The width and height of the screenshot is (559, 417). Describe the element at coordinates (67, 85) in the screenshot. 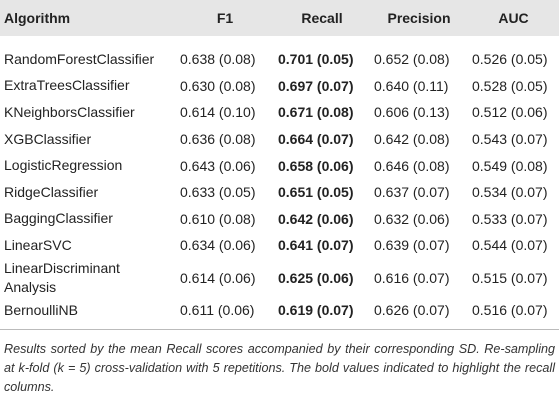

I see `algorithm-name: ExtraTreesClassifier` at that location.